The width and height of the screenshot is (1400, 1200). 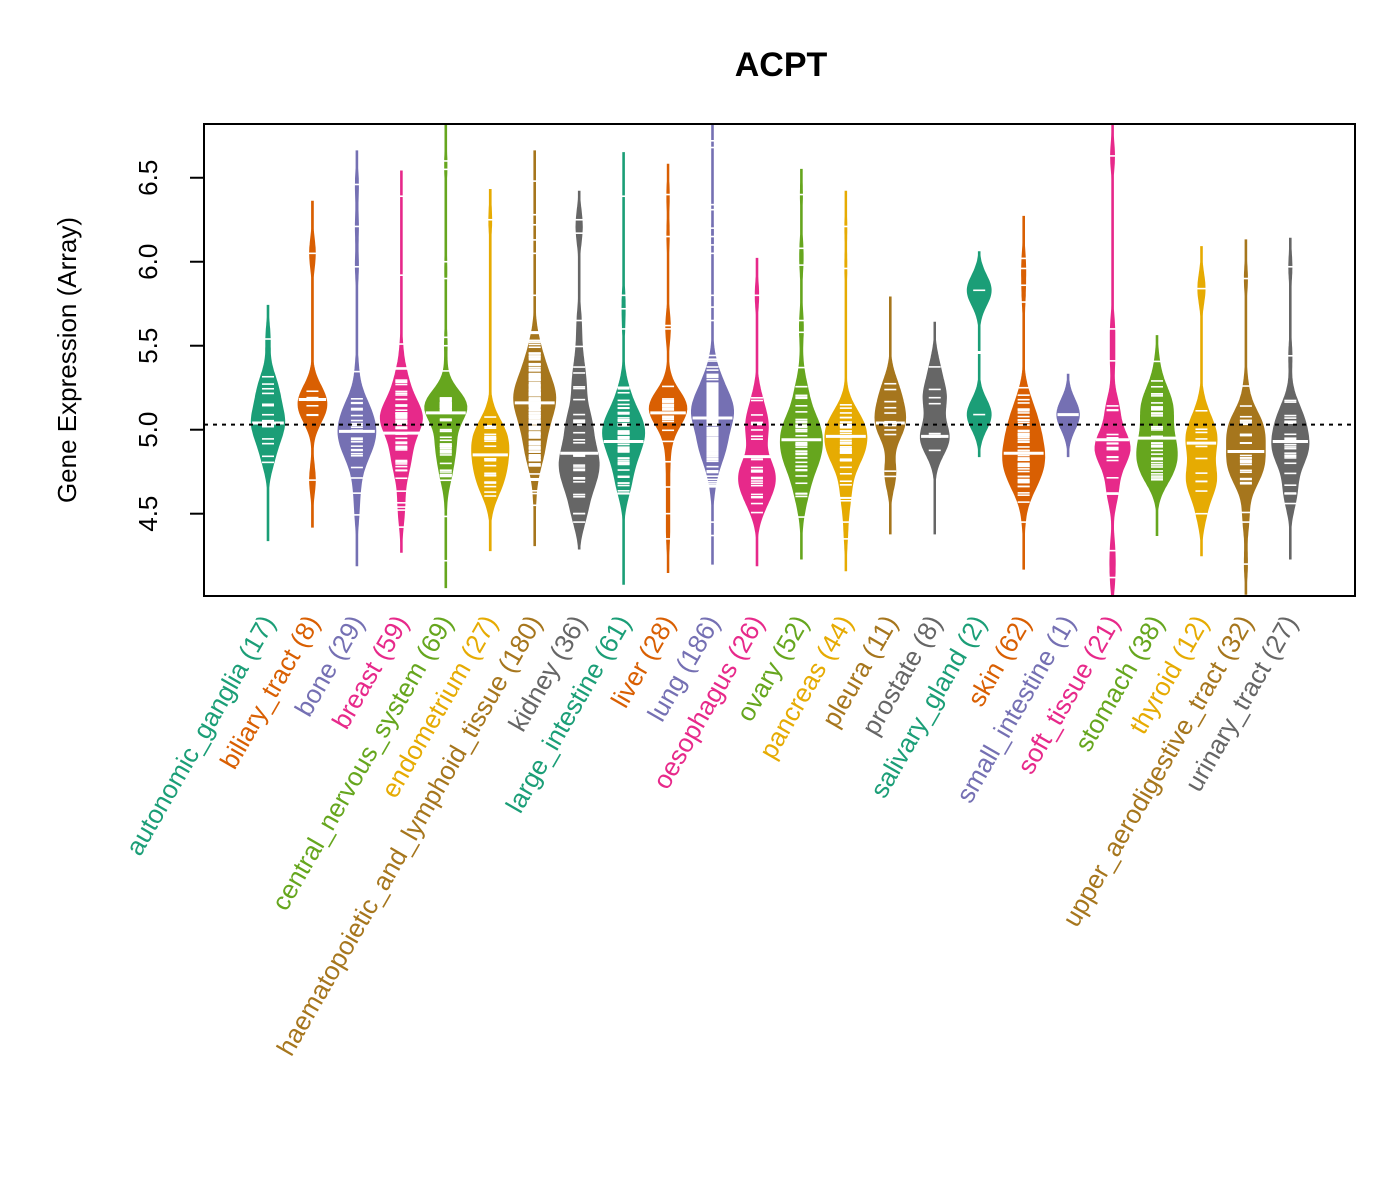 I want to click on bean-skin, so click(x=1024, y=392).